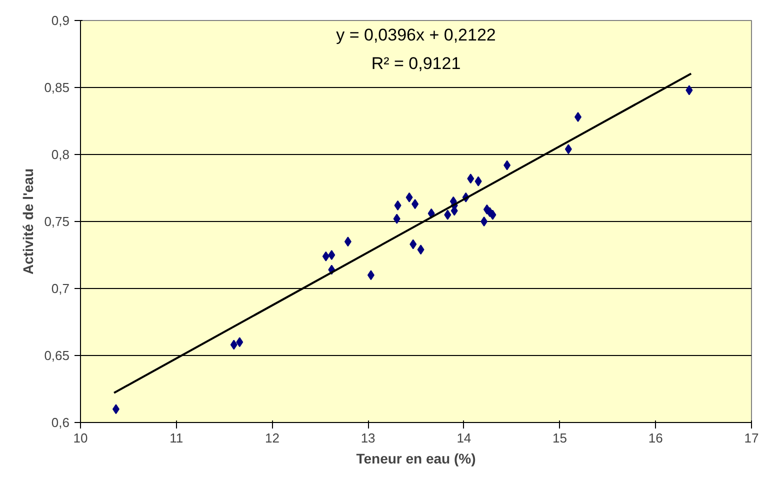 Image resolution: width=771 pixels, height=477 pixels. What do you see at coordinates (272, 438) in the screenshot?
I see `x-tick-label: 12` at bounding box center [272, 438].